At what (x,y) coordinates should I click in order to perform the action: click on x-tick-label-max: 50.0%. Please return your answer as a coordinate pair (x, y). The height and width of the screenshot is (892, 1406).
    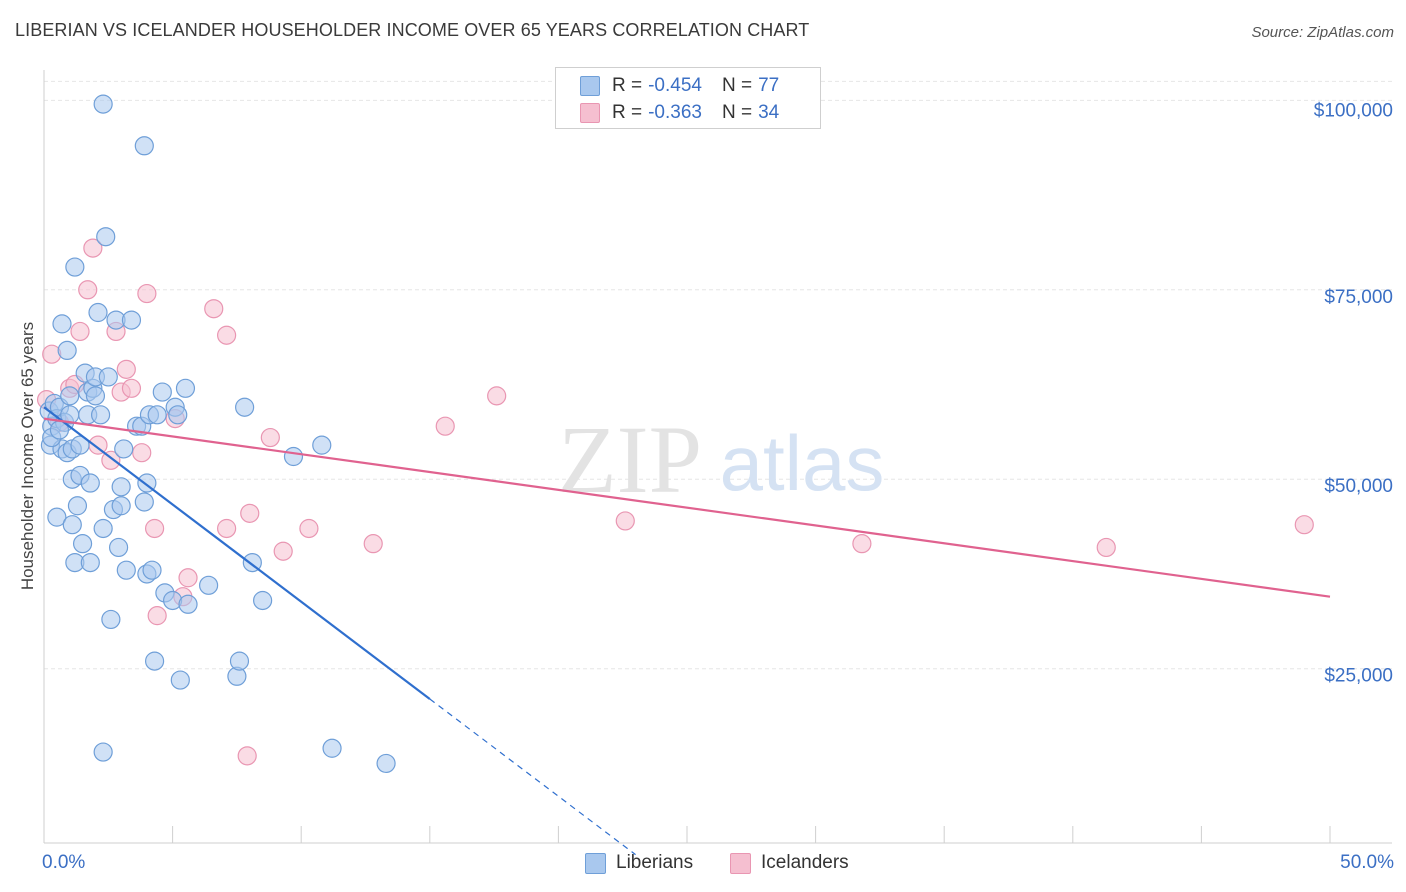
    Looking at the image, I should click on (1367, 862).